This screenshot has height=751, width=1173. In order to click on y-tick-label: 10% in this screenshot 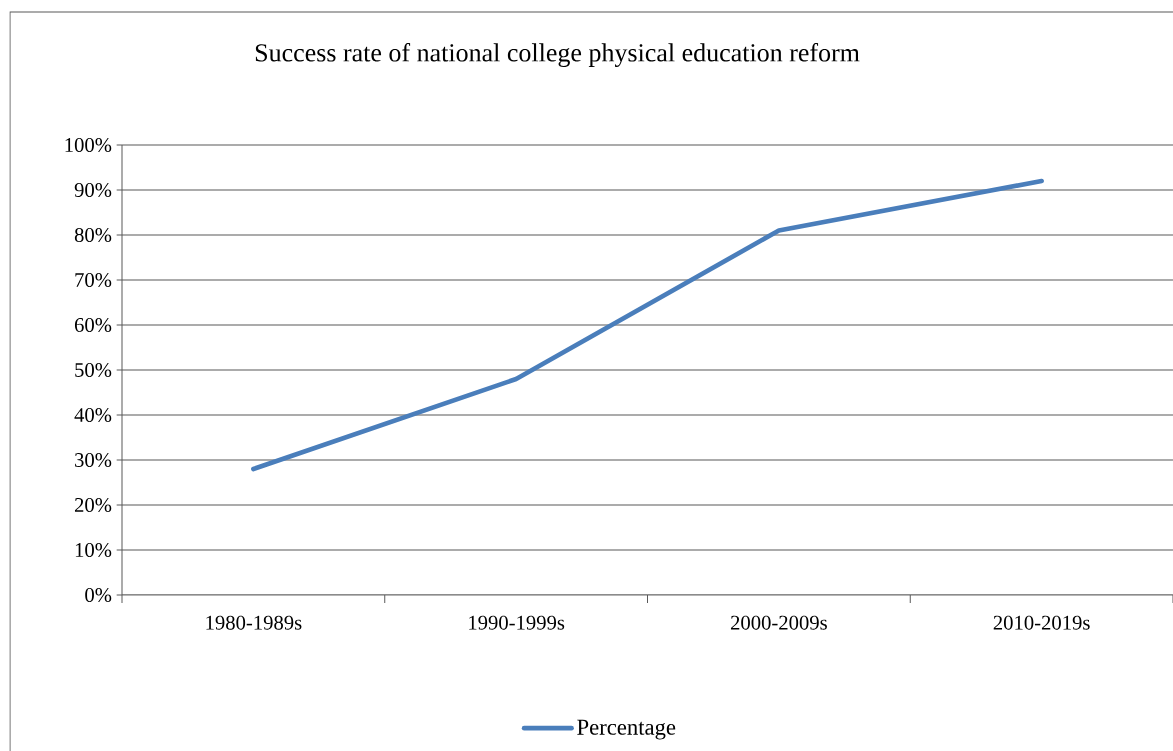, I will do `click(93, 550)`.